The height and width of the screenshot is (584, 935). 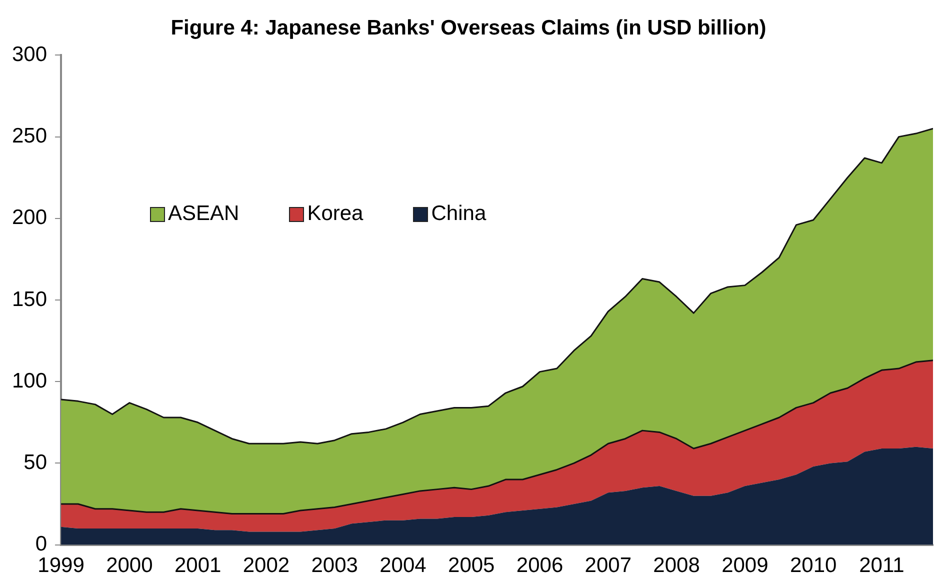 I want to click on y-tick-label: 250, so click(x=30, y=136).